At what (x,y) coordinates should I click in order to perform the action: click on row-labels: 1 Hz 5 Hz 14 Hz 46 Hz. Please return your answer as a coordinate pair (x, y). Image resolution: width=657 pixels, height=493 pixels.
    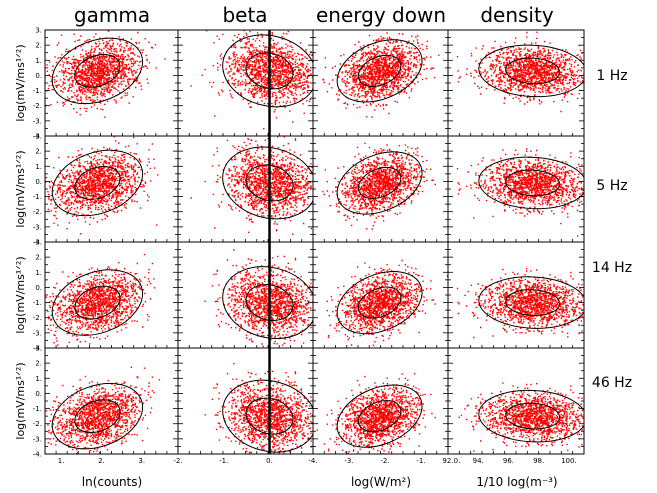
    Looking at the image, I should click on (612, 229).